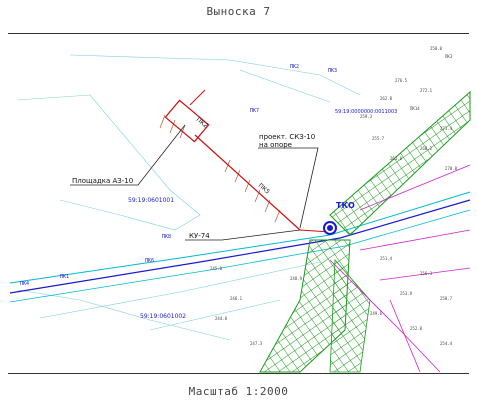 The width and height of the screenshot is (477, 405). I want to click on svg-text: 248.9, so click(296, 278).